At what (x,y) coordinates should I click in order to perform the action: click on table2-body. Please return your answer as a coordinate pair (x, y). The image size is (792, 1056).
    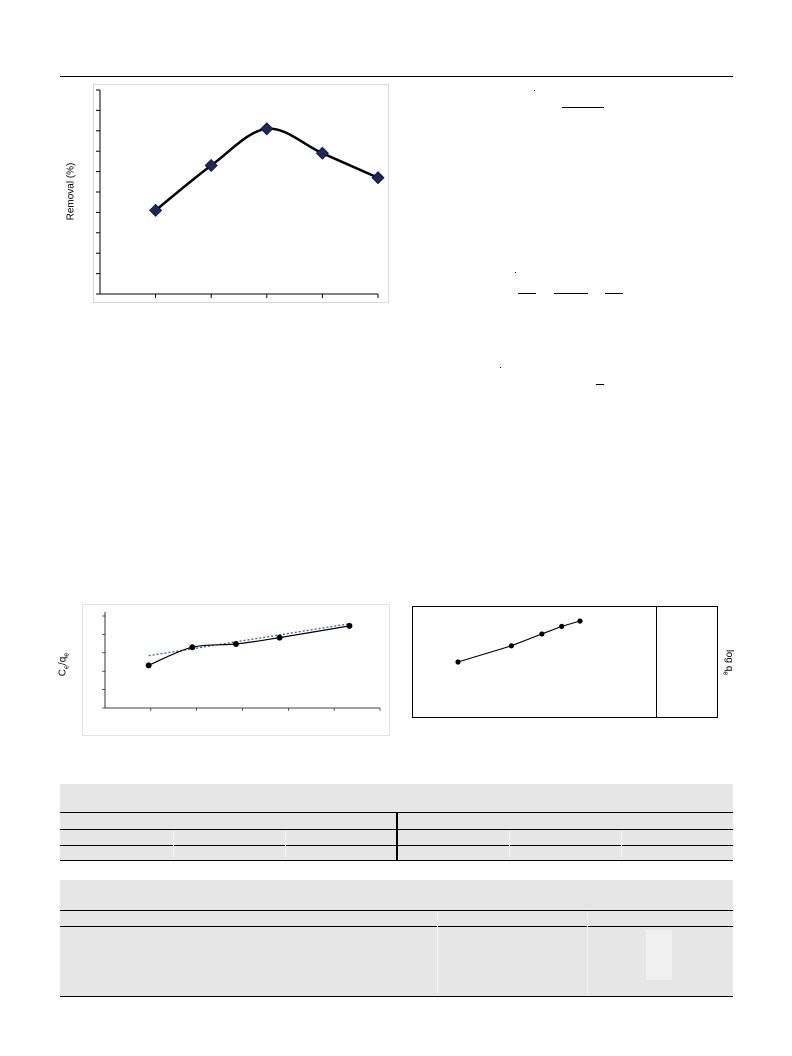
    Looking at the image, I should click on (396, 953).